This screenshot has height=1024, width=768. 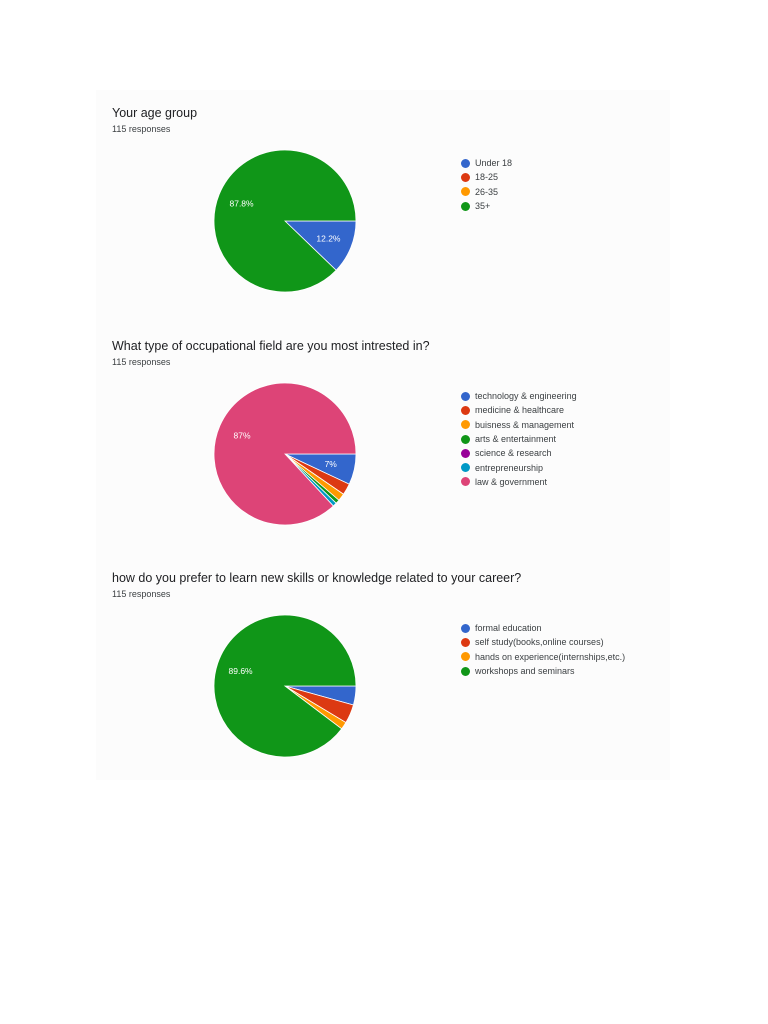 I want to click on legend-label: law & government, so click(x=511, y=481).